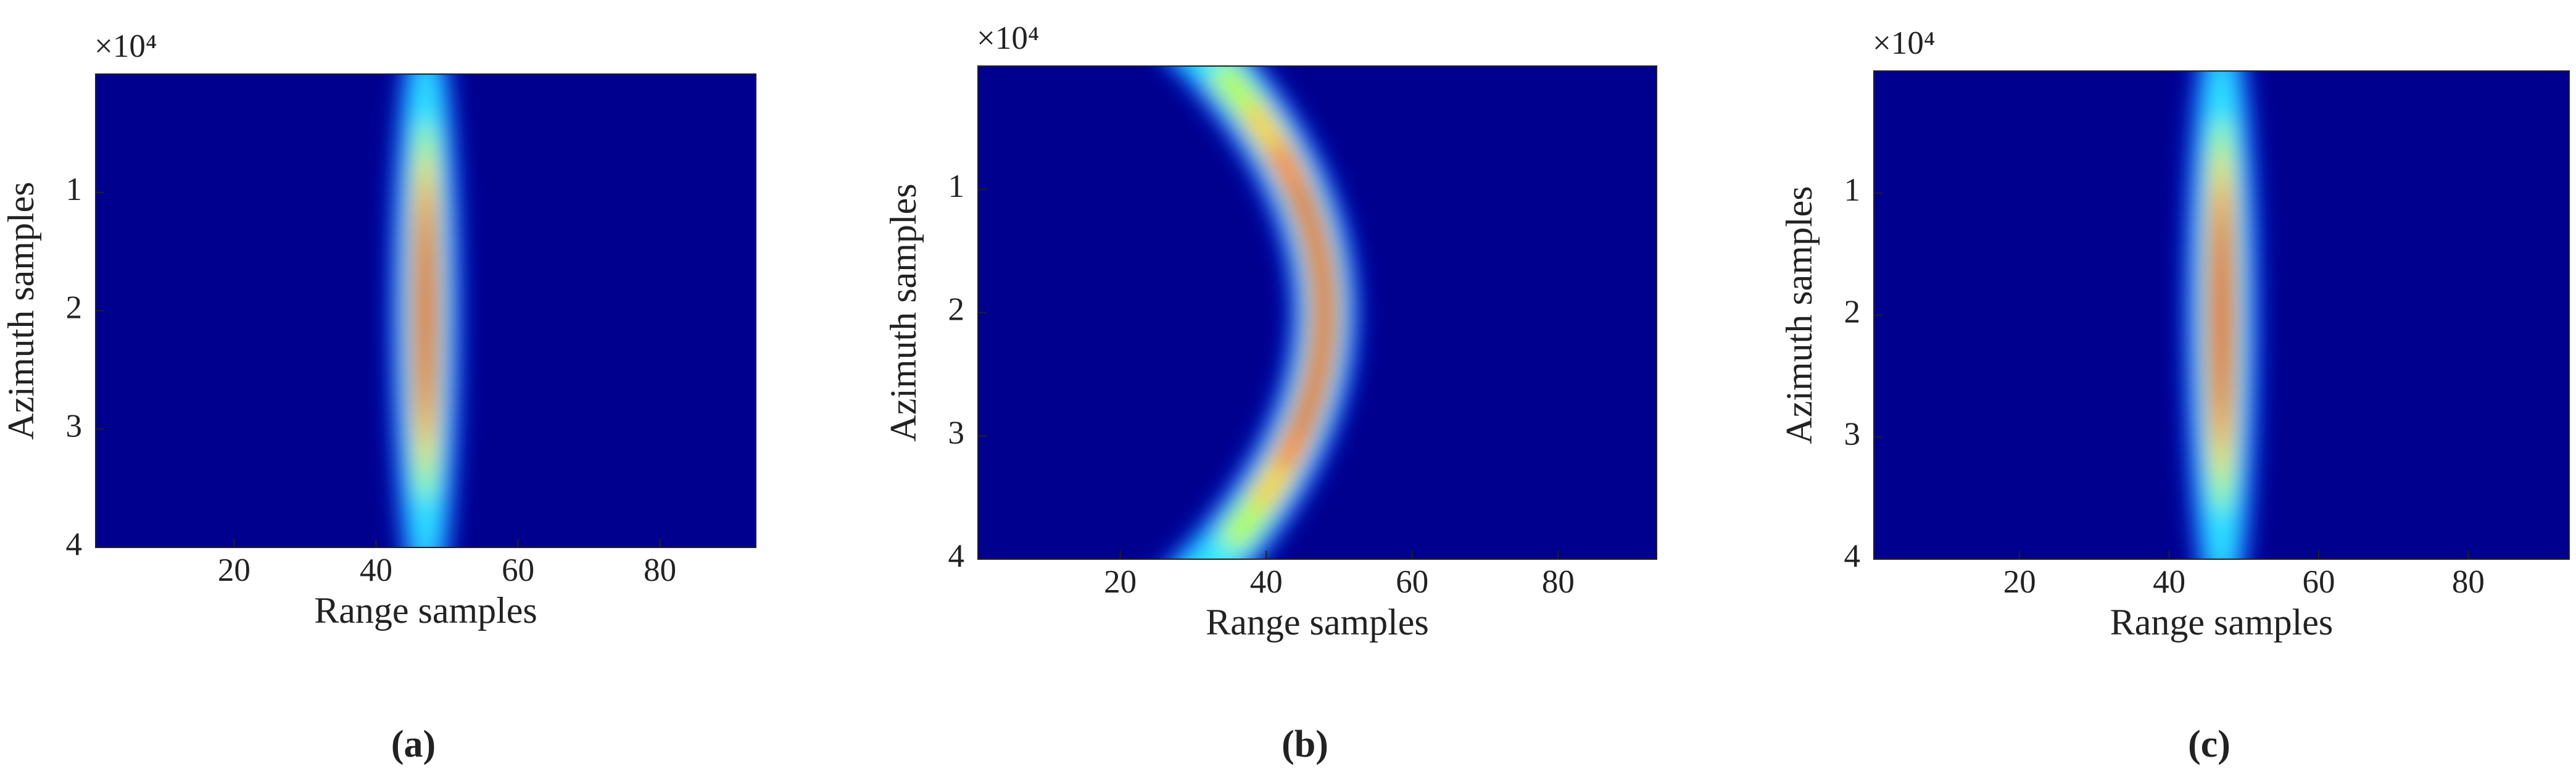 This screenshot has width=2576, height=782. What do you see at coordinates (413, 744) in the screenshot?
I see `caption: (a)` at bounding box center [413, 744].